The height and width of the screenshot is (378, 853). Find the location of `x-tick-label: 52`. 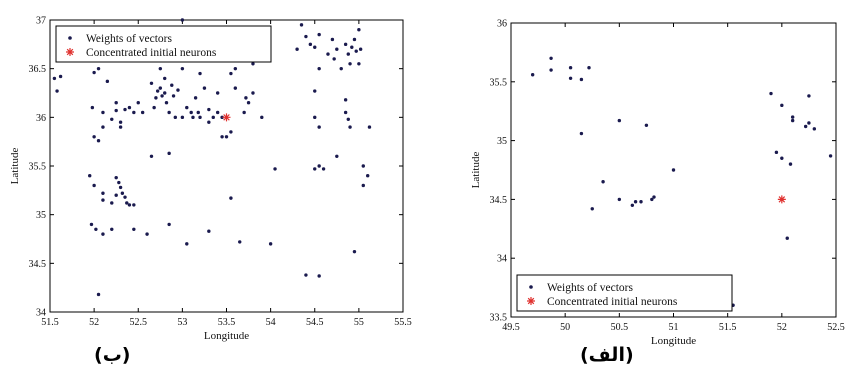

x-tick-label: 52 is located at coordinates (782, 327).